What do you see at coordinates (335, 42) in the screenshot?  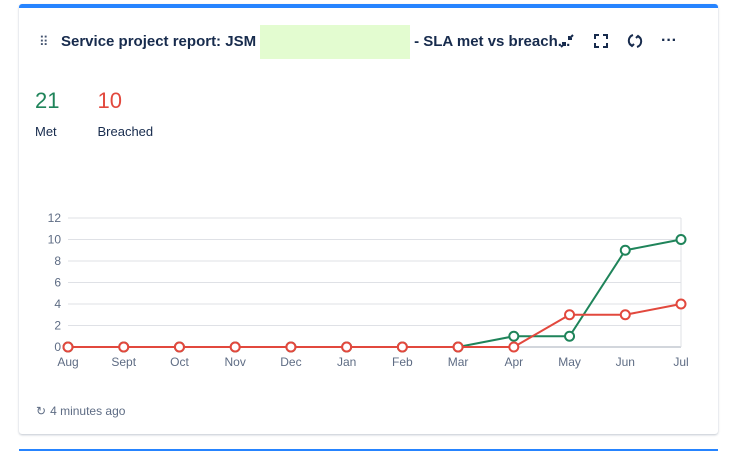 I see `redacted-region` at bounding box center [335, 42].